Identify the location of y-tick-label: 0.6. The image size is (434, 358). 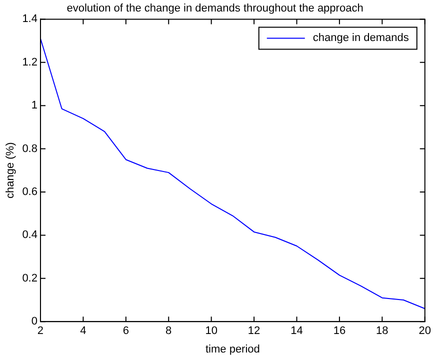
(30, 192).